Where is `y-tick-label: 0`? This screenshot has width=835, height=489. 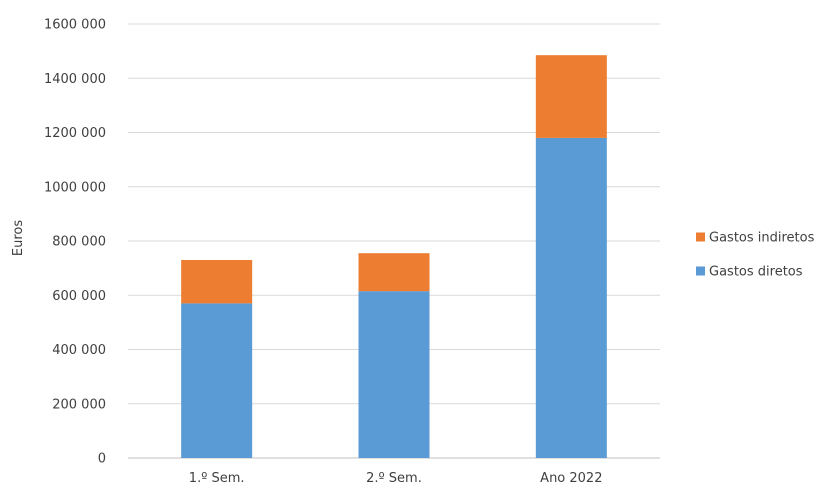 y-tick-label: 0 is located at coordinates (102, 459).